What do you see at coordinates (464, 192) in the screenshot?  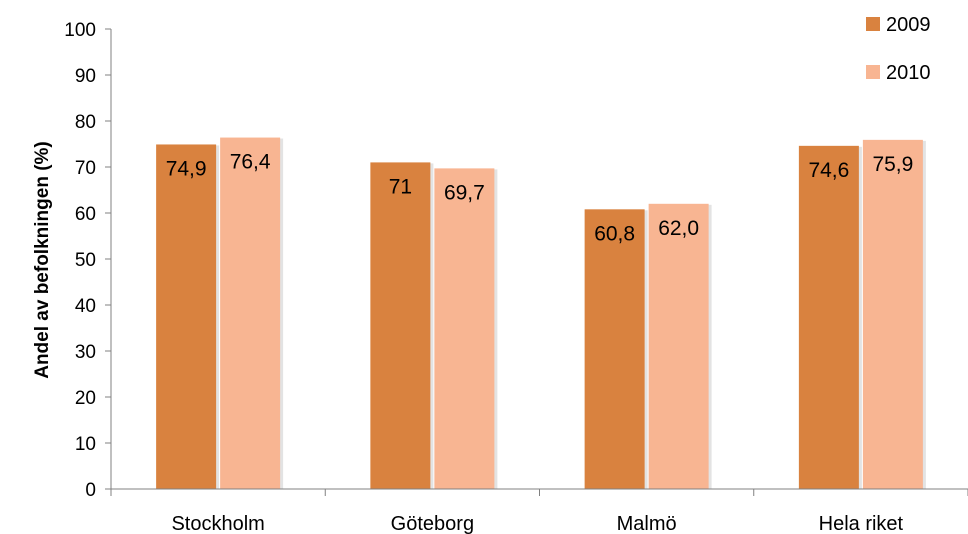 I see `data-label: 69,7` at bounding box center [464, 192].